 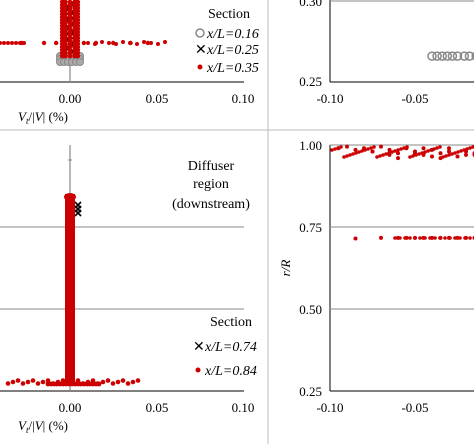 What do you see at coordinates (65, 56) in the screenshot?
I see `ul-red-point` at bounding box center [65, 56].